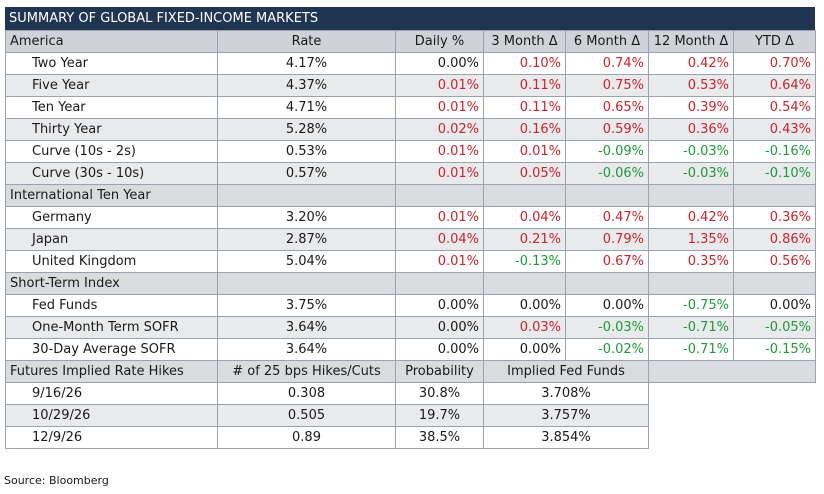 Image resolution: width=824 pixels, height=494 pixels. Describe the element at coordinates (410, 437) in the screenshot. I see `futures-row: 12/9/26 0.89 38.5% 3.854%` at that location.